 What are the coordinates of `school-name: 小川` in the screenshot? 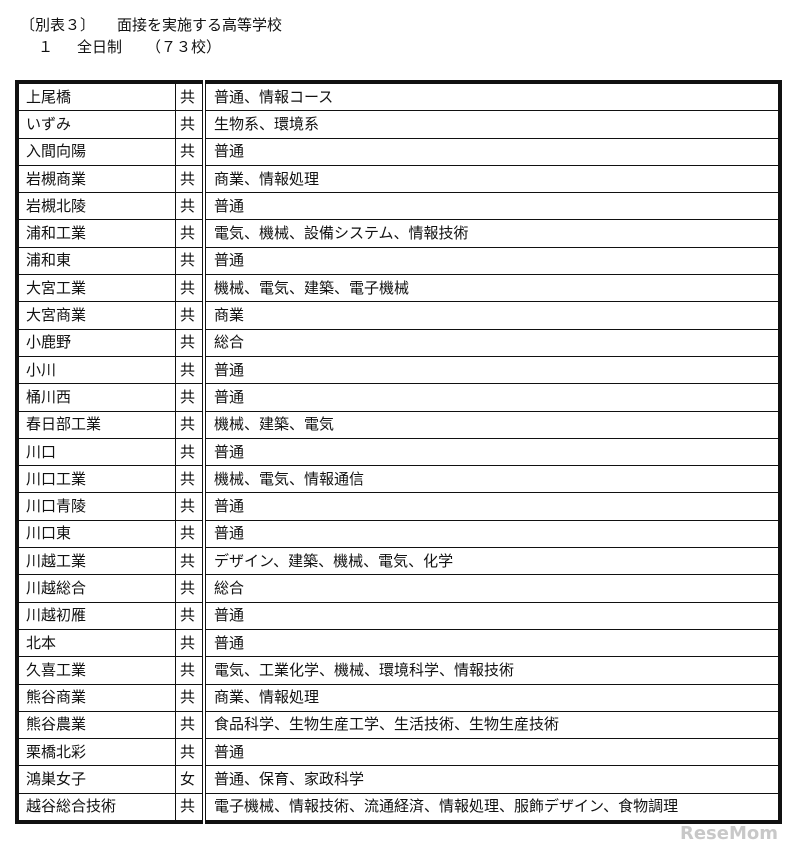 It's located at (96, 370).